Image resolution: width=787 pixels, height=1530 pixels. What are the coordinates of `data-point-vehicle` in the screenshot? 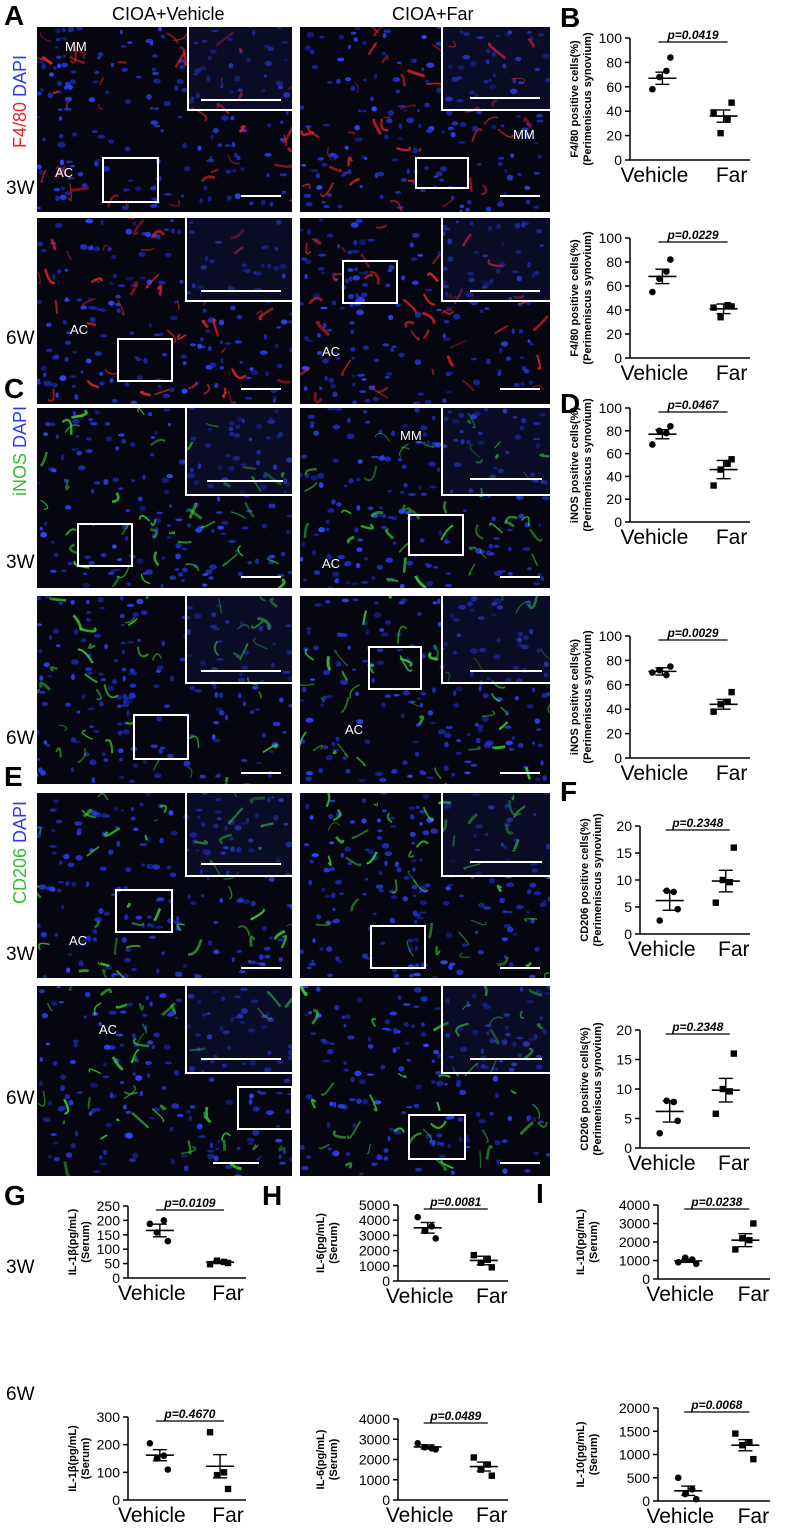 It's located at (670, 259).